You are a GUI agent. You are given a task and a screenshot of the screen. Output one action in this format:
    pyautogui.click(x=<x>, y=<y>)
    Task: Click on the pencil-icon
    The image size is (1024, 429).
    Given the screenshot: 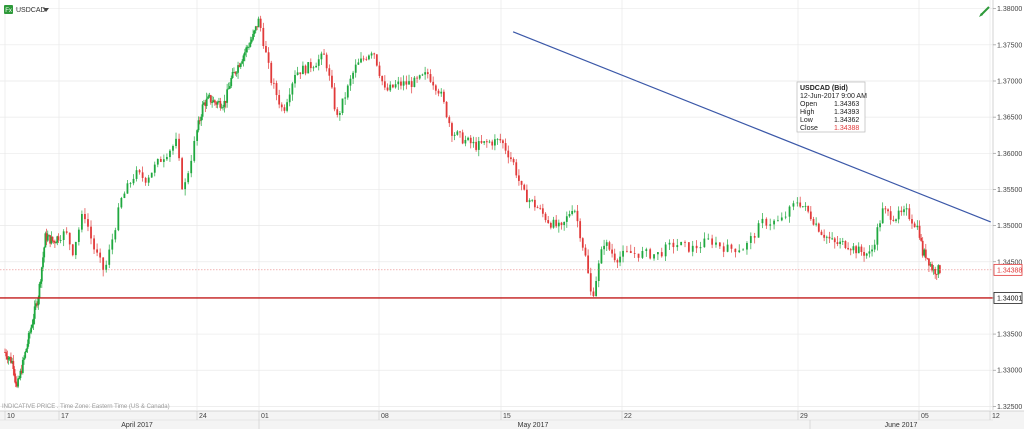 What is the action you would take?
    pyautogui.click(x=984, y=11)
    